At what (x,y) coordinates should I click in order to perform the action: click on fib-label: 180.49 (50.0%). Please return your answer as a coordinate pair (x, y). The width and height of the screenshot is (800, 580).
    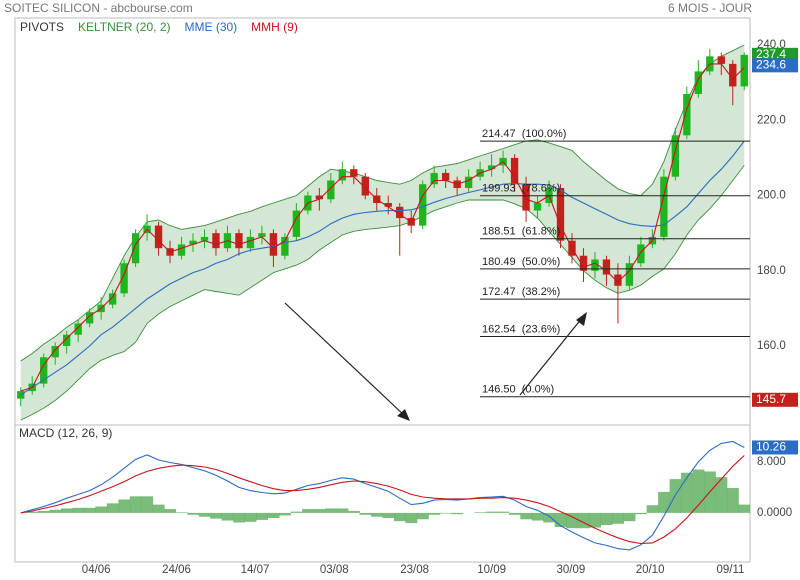
    Looking at the image, I should click on (521, 262).